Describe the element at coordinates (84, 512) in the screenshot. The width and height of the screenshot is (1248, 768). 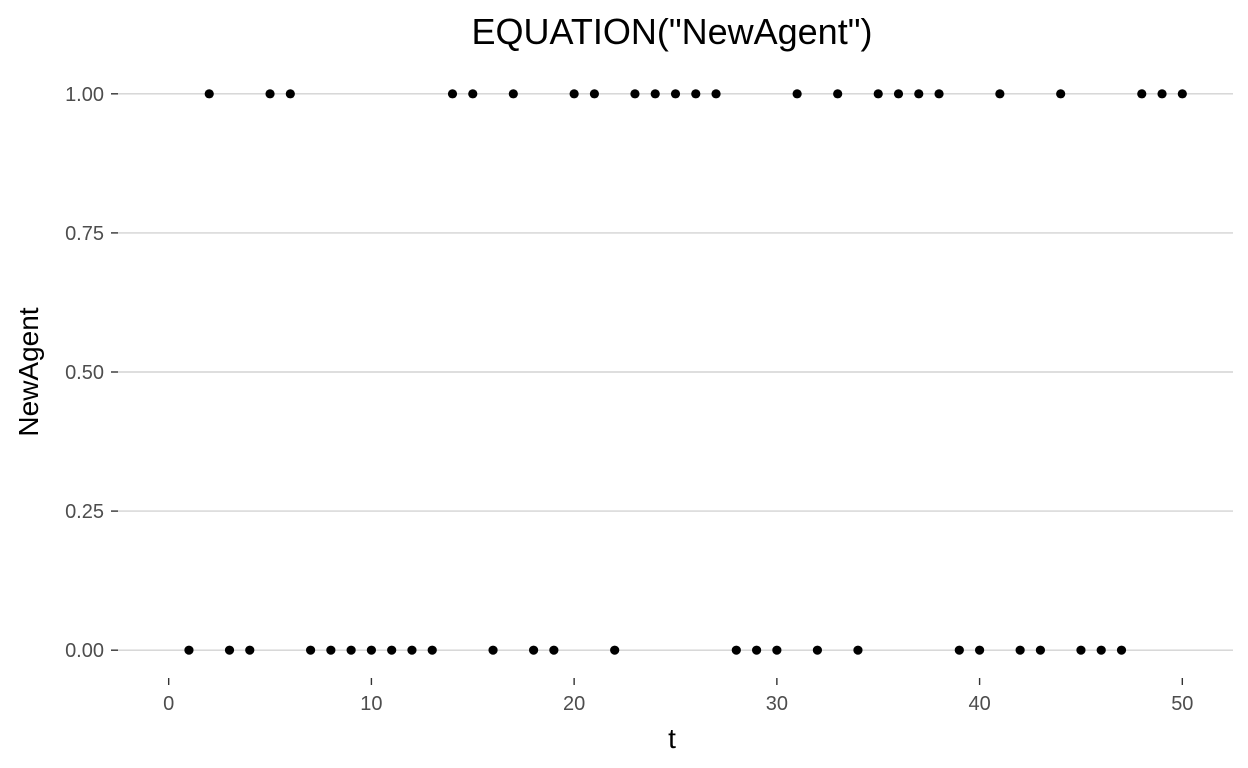
I see `y-tick-label: 0.25` at that location.